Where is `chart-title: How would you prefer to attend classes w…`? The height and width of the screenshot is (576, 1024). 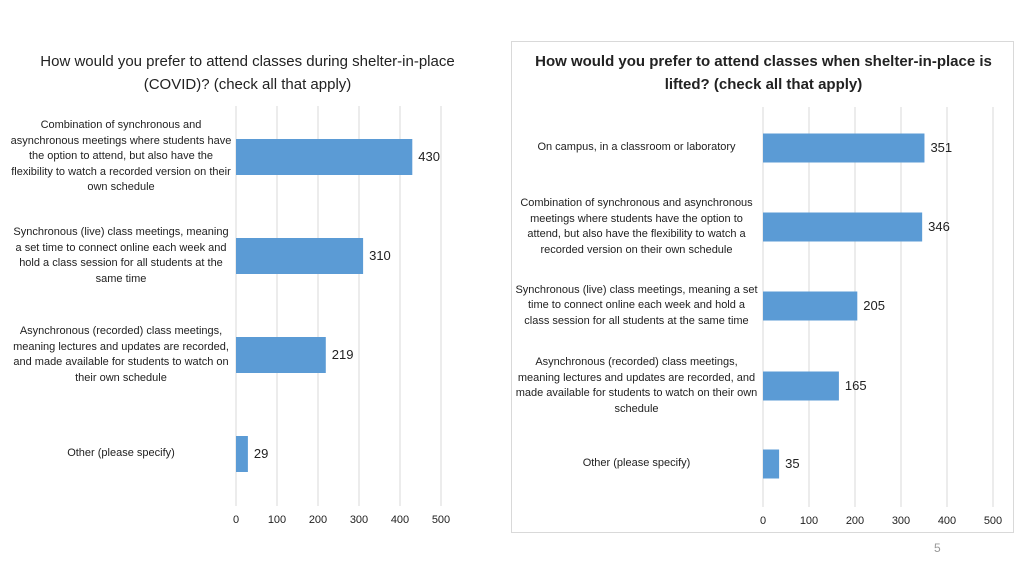 chart-title: How would you prefer to attend classes w… is located at coordinates (763, 73).